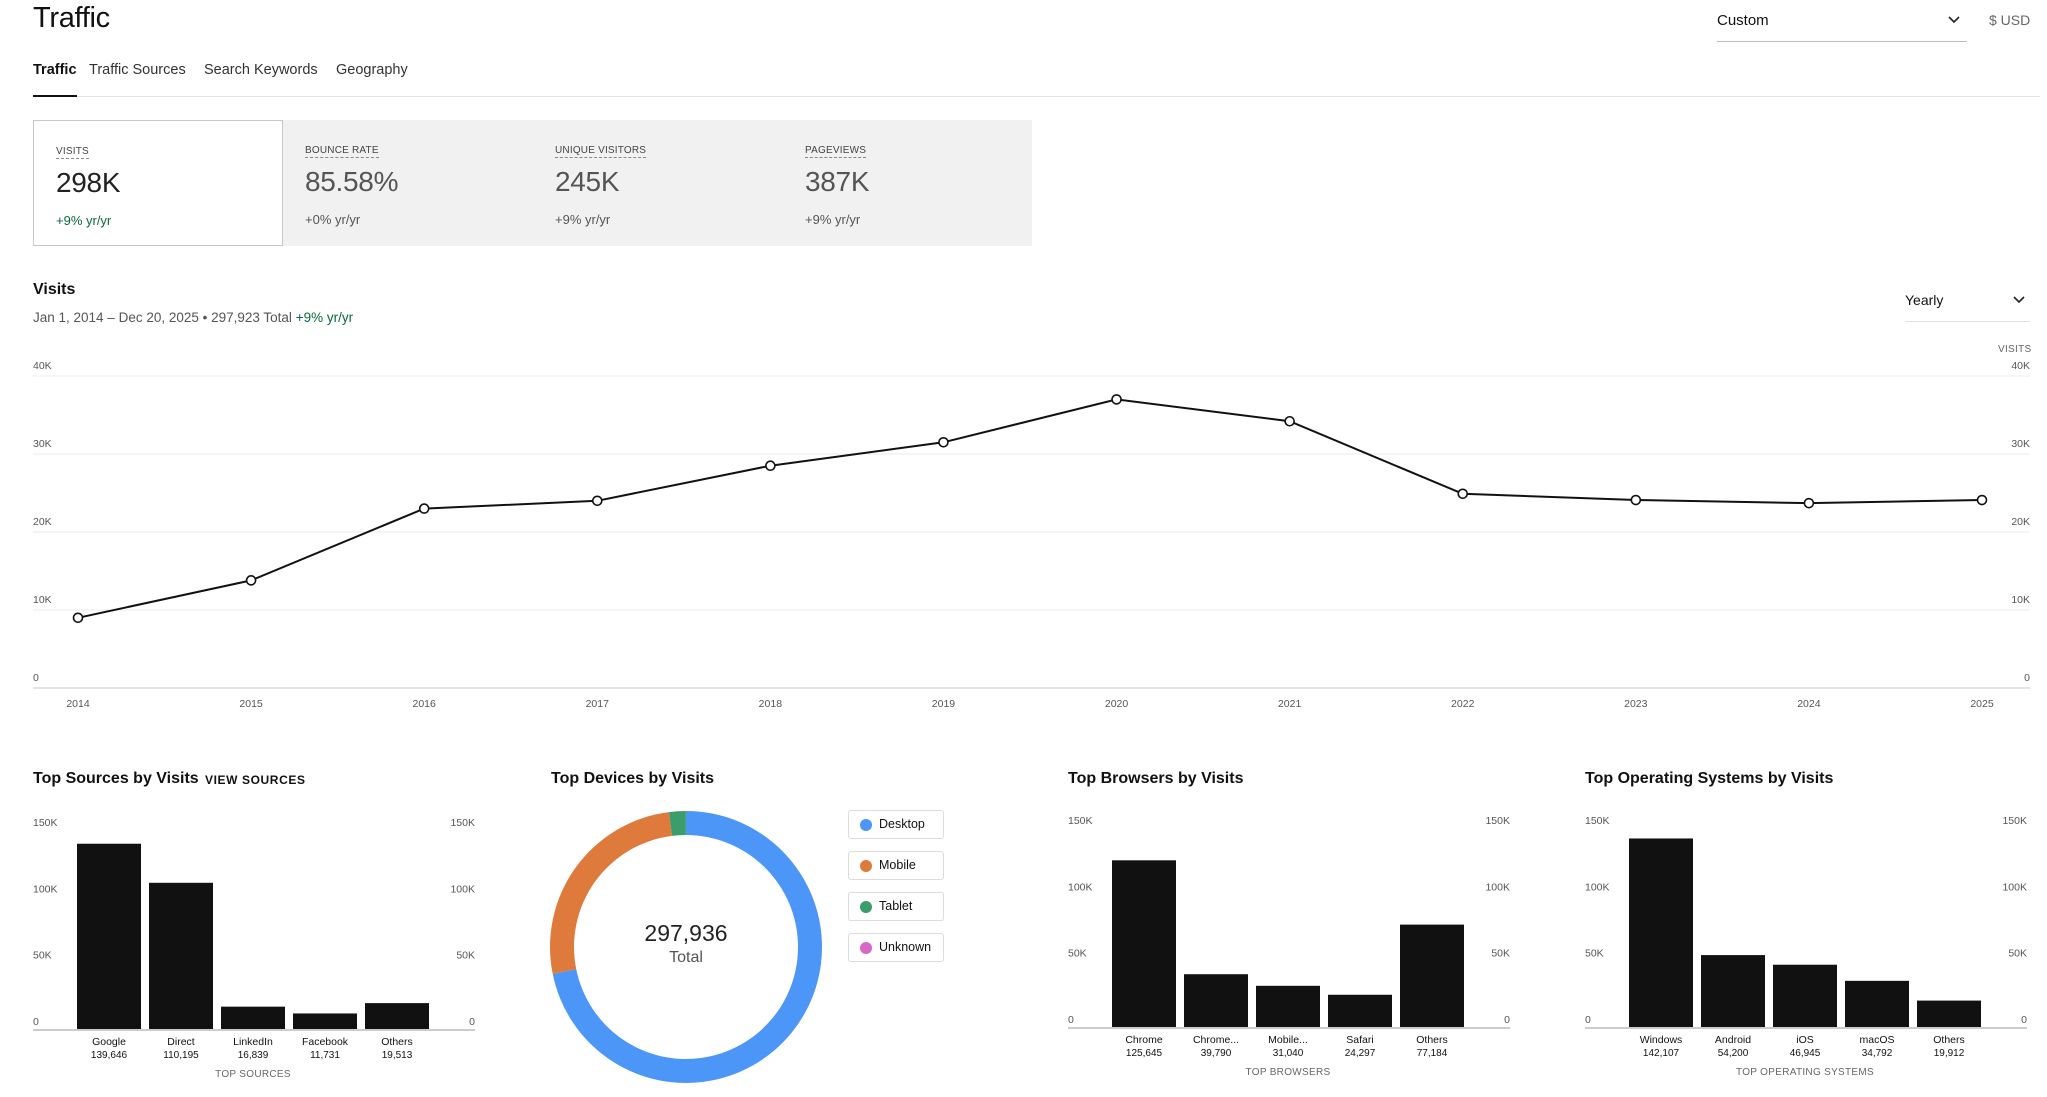 The height and width of the screenshot is (1097, 2047). I want to click on x-tick-label: 2024, so click(1809, 704).